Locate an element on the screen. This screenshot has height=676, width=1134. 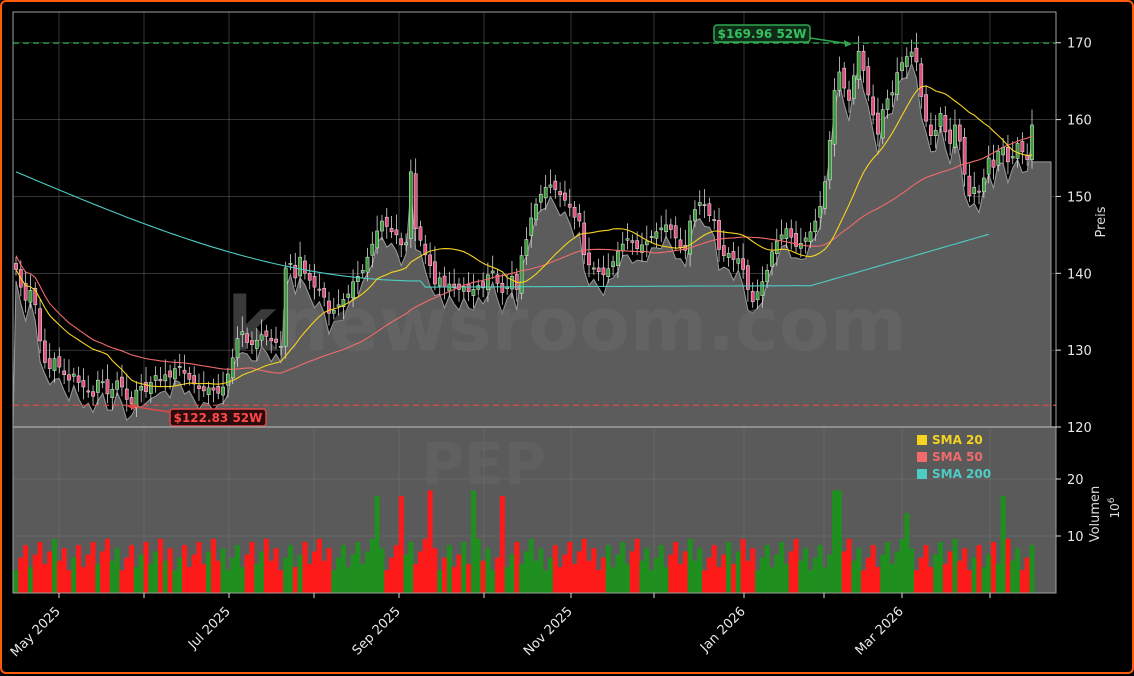
date-tick: Sep 2025 is located at coordinates (377, 631).